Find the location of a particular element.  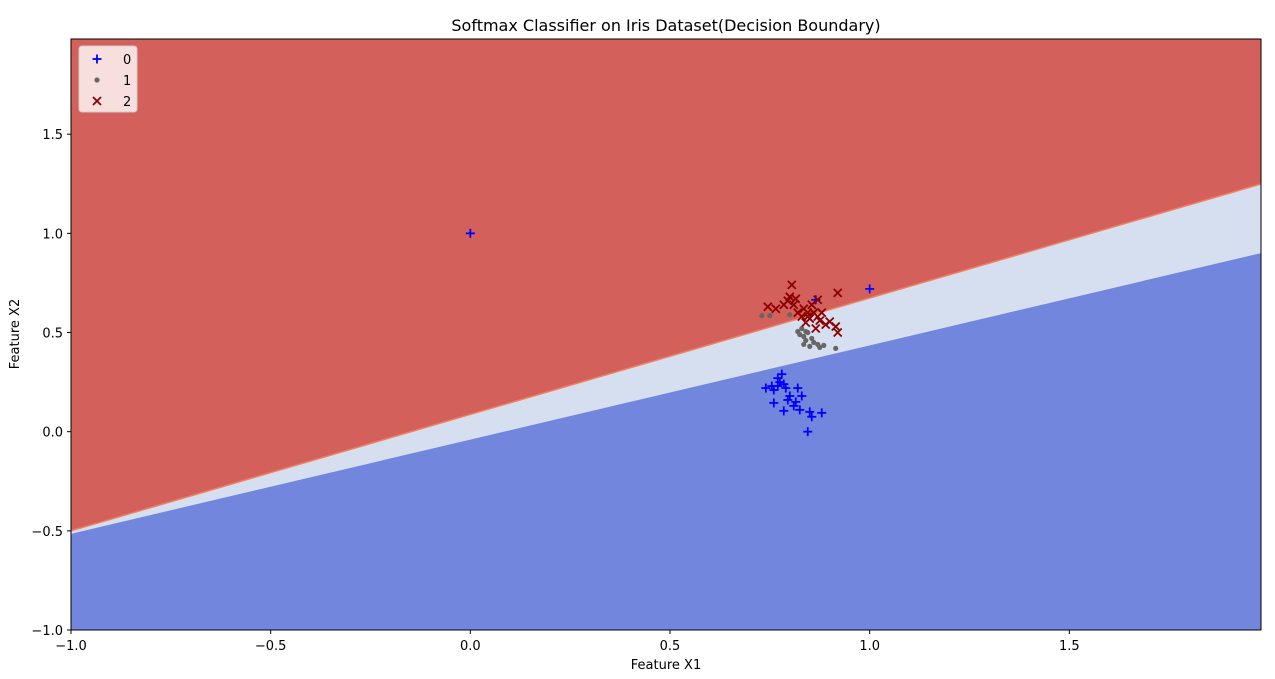

y-tick-label: 0.5 is located at coordinates (52, 334).